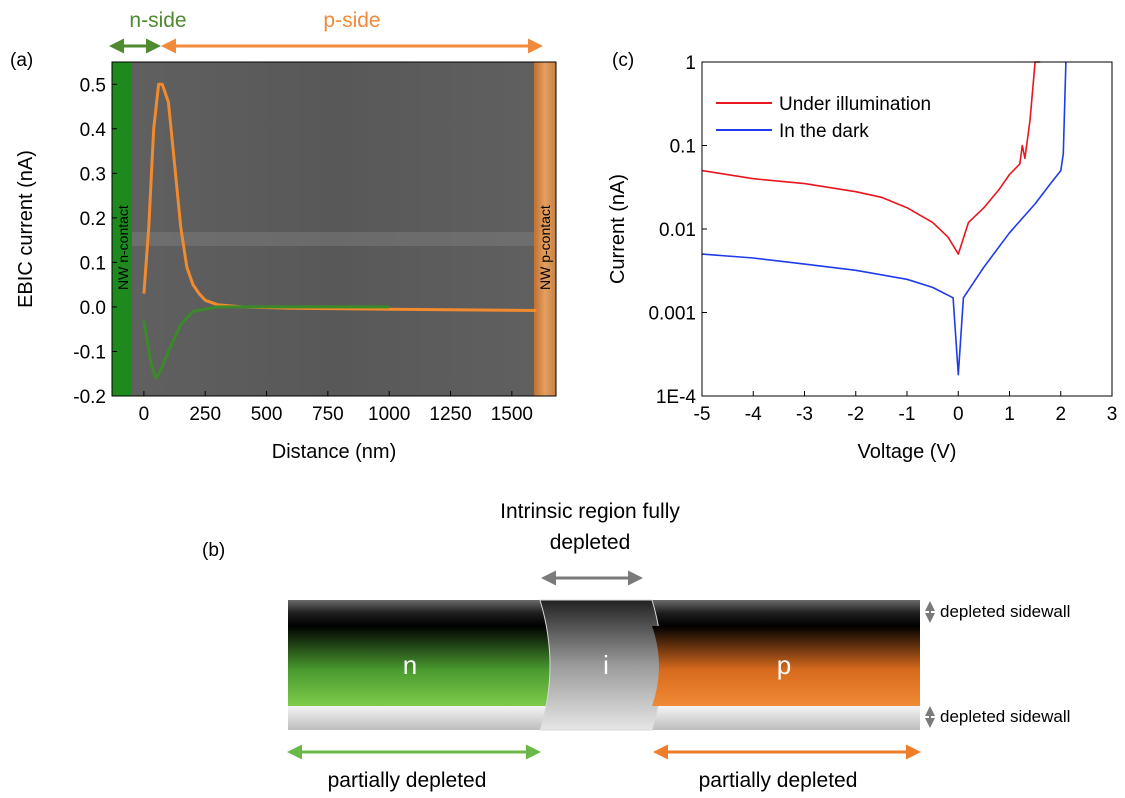 This screenshot has height=798, width=1125. I want to click on x-tick-label: 2, so click(1060, 414).